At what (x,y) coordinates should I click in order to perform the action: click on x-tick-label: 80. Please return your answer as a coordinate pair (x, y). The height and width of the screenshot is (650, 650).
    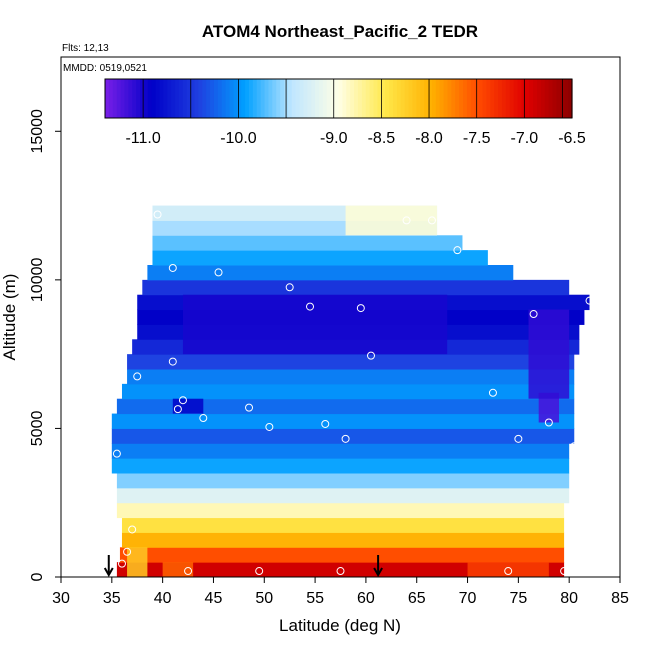
    Looking at the image, I should click on (569, 598).